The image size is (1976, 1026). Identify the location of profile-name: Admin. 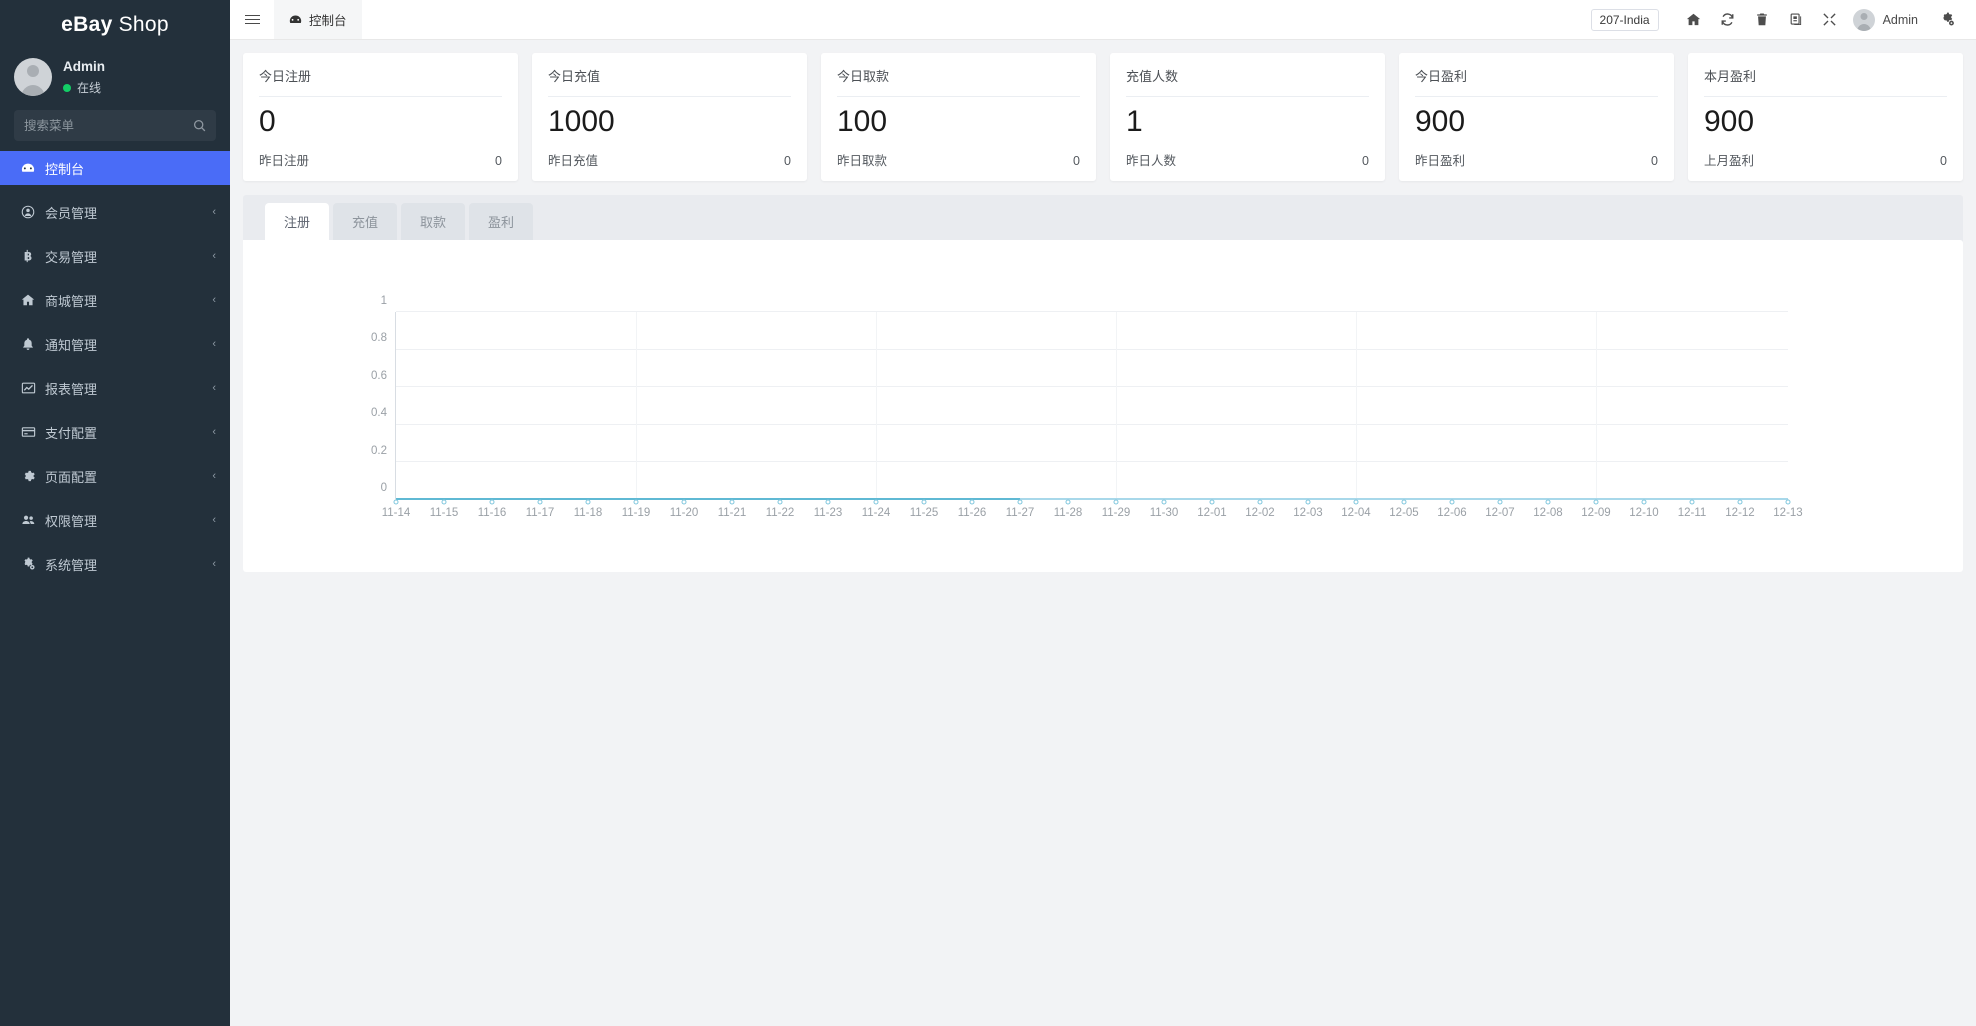
(84, 67).